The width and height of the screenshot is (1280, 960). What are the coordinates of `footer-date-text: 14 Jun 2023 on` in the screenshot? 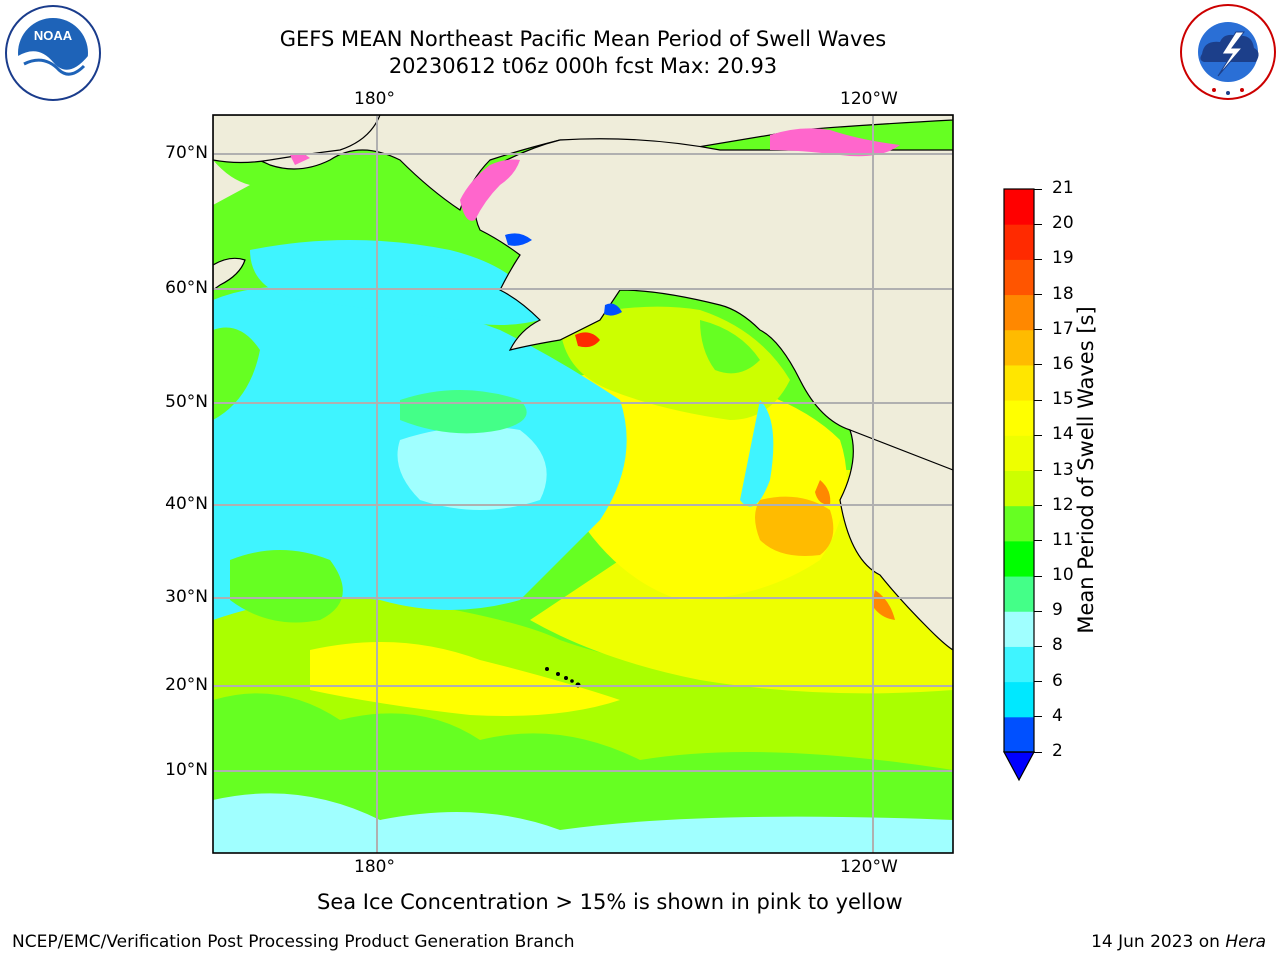 It's located at (1158, 942).